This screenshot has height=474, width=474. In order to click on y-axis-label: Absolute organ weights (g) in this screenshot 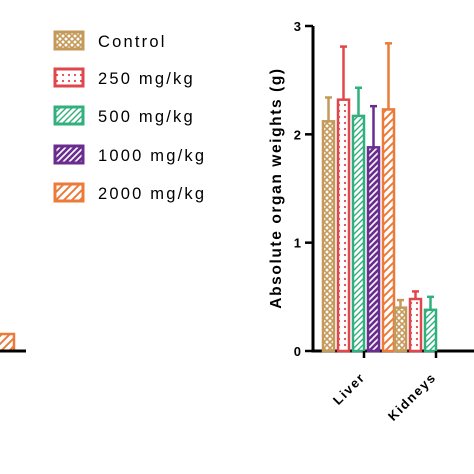, I will do `click(276, 187)`.